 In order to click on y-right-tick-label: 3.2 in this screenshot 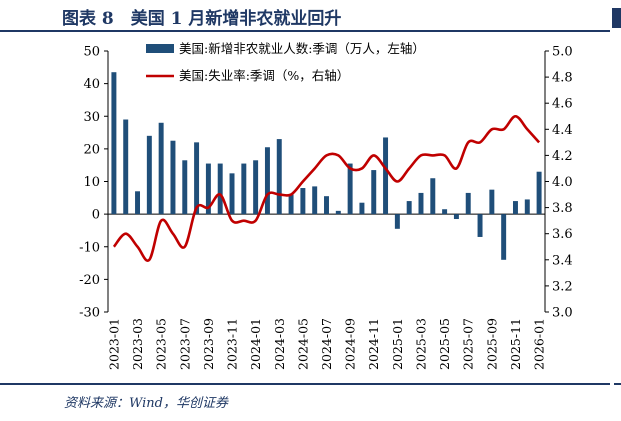, I will do `click(562, 286)`.